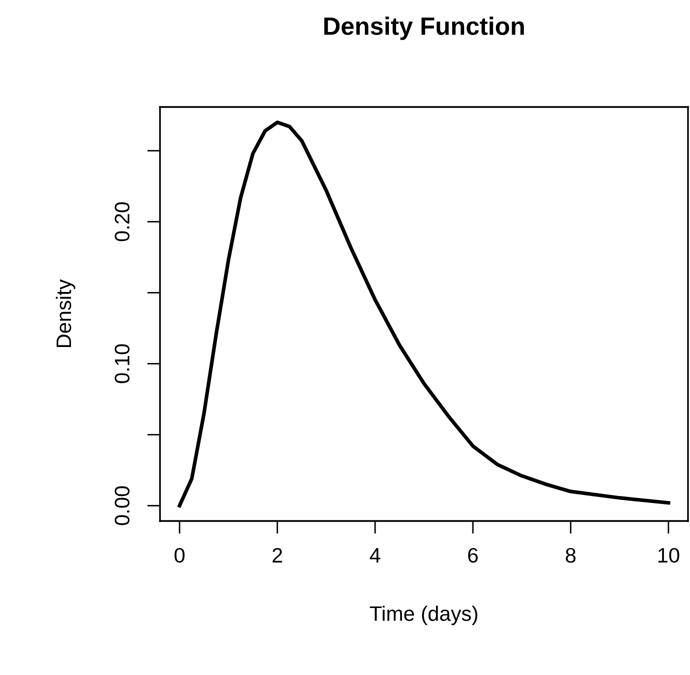  What do you see at coordinates (122, 222) in the screenshot?
I see `y-tick-label: 0.20` at bounding box center [122, 222].